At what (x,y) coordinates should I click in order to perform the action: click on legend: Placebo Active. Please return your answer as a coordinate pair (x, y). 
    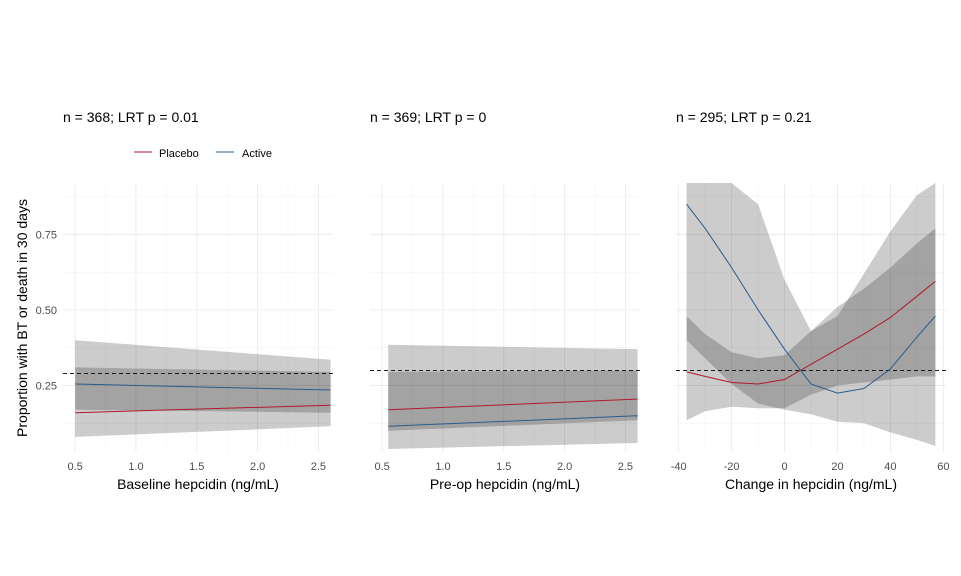
    Looking at the image, I should click on (203, 154).